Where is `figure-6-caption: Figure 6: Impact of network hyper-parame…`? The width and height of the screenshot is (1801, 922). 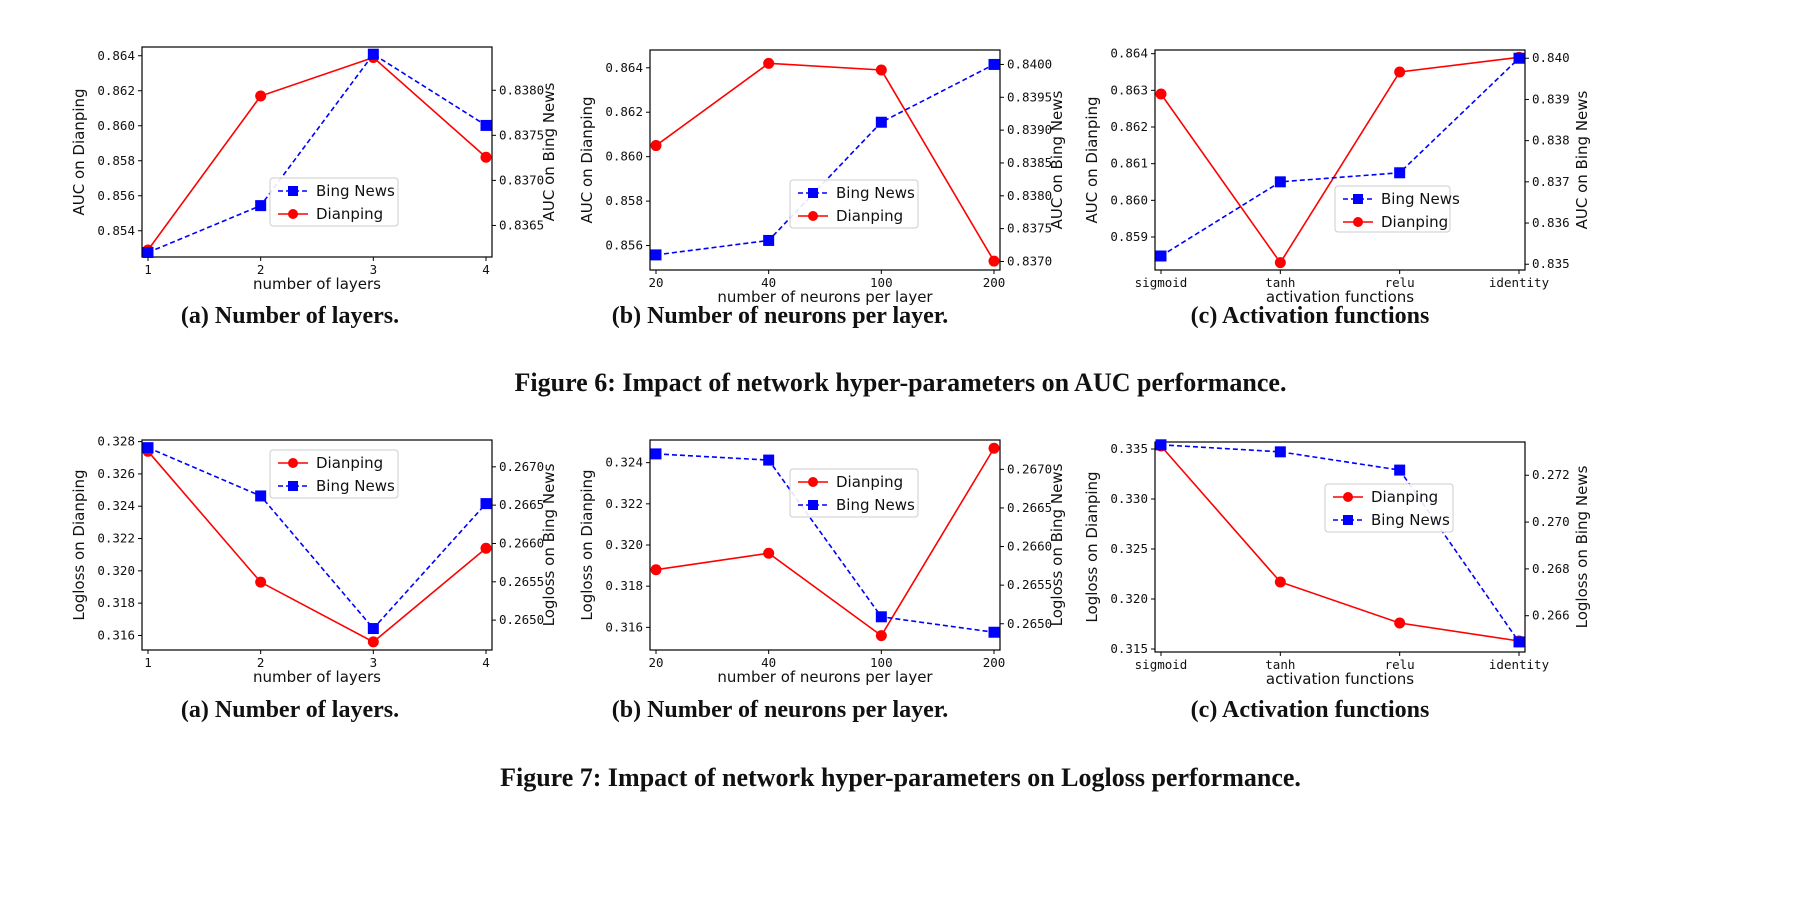 figure-6-caption: Figure 6: Impact of network hyper-parame… is located at coordinates (900, 382).